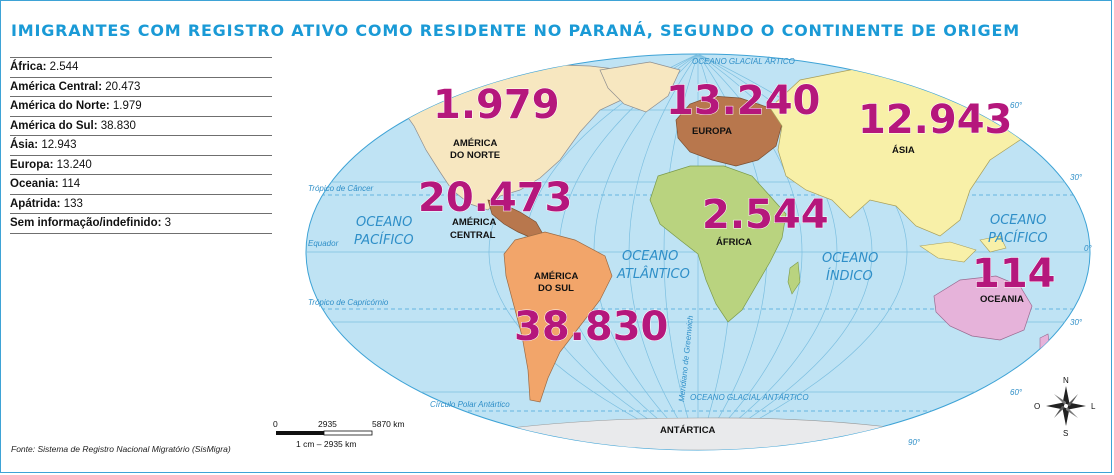  I want to click on legend-label: Ásia, so click(22, 145).